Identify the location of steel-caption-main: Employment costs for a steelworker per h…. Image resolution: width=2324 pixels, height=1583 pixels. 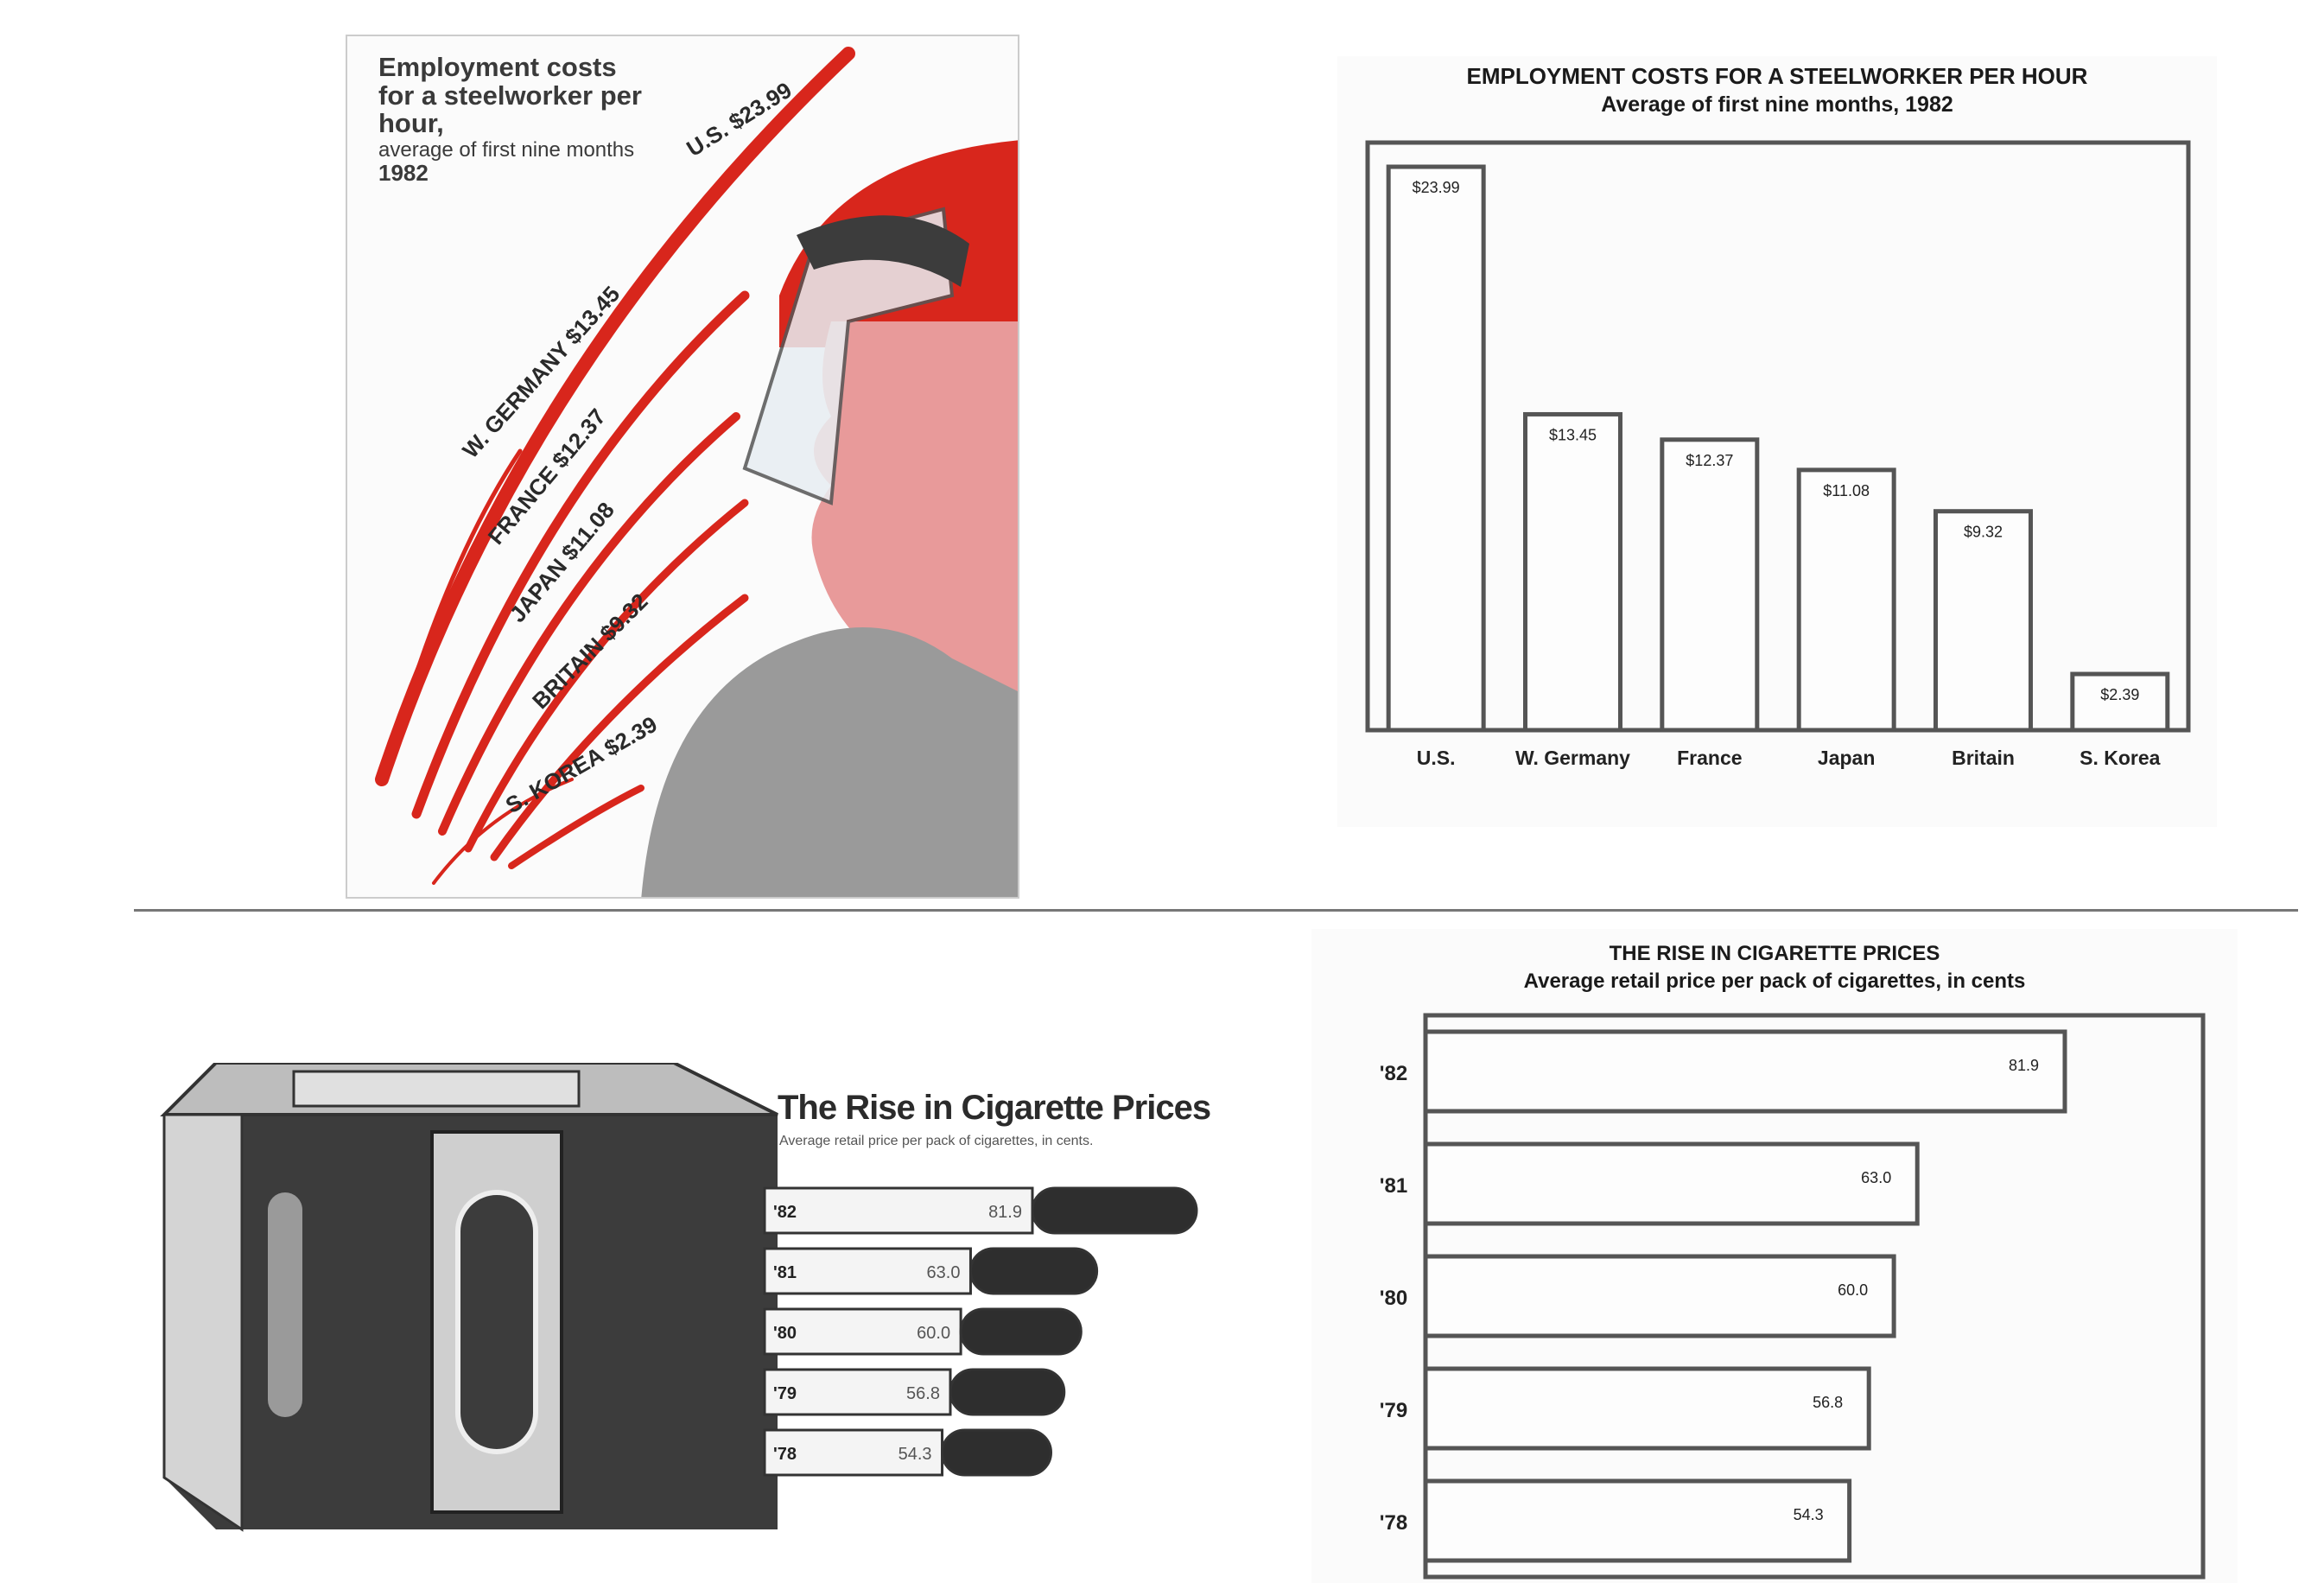
(510, 95).